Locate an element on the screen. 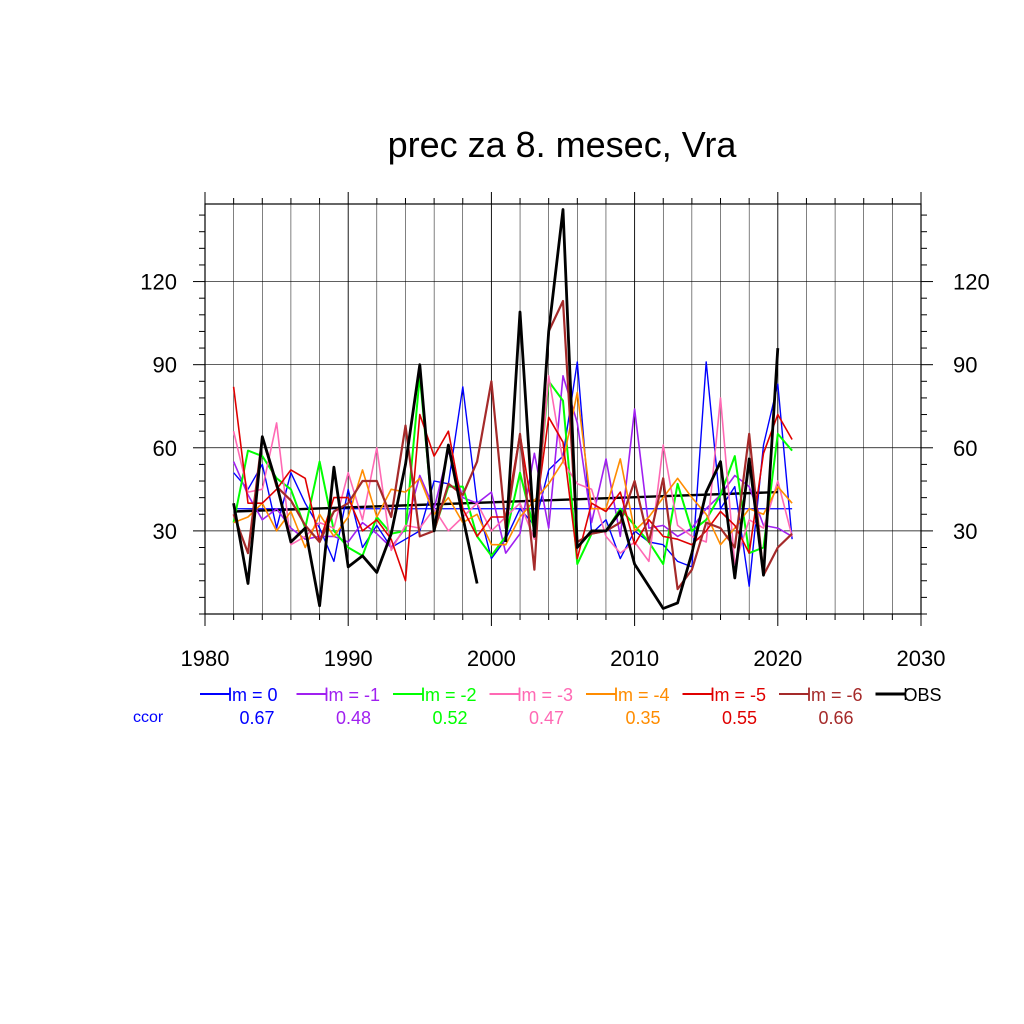 The image size is (1024, 1024). x-tick-label: 2000 is located at coordinates (491, 658).